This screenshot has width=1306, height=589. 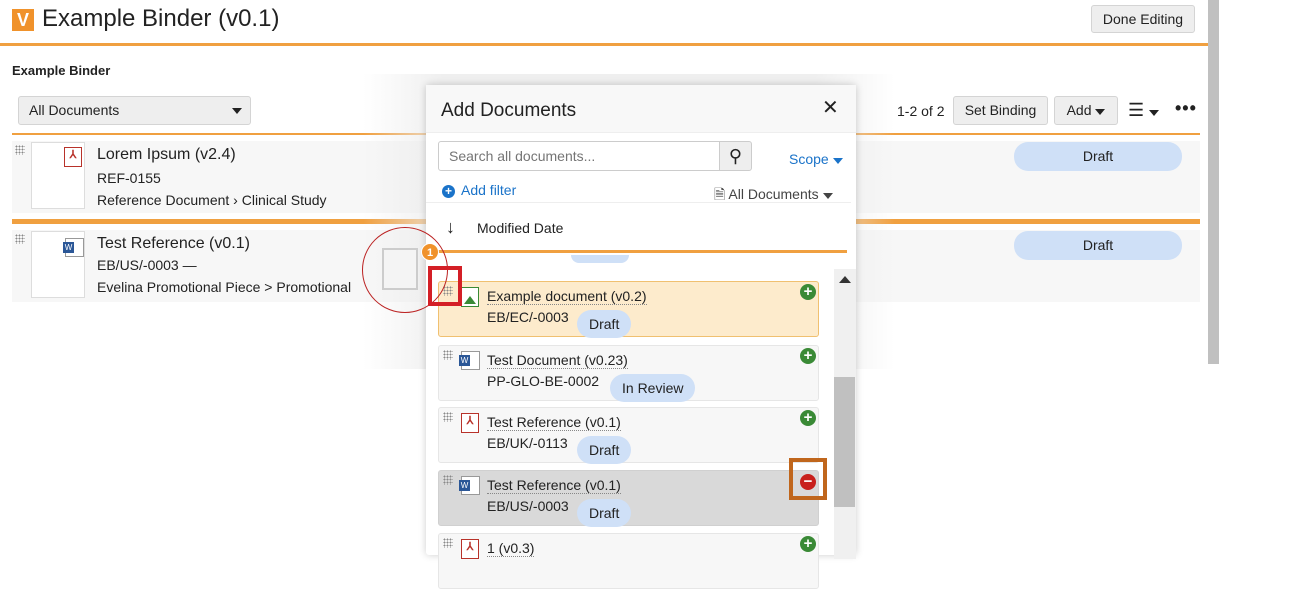 What do you see at coordinates (147, 265) in the screenshot?
I see `doc-number: EB/US/-0003 —` at bounding box center [147, 265].